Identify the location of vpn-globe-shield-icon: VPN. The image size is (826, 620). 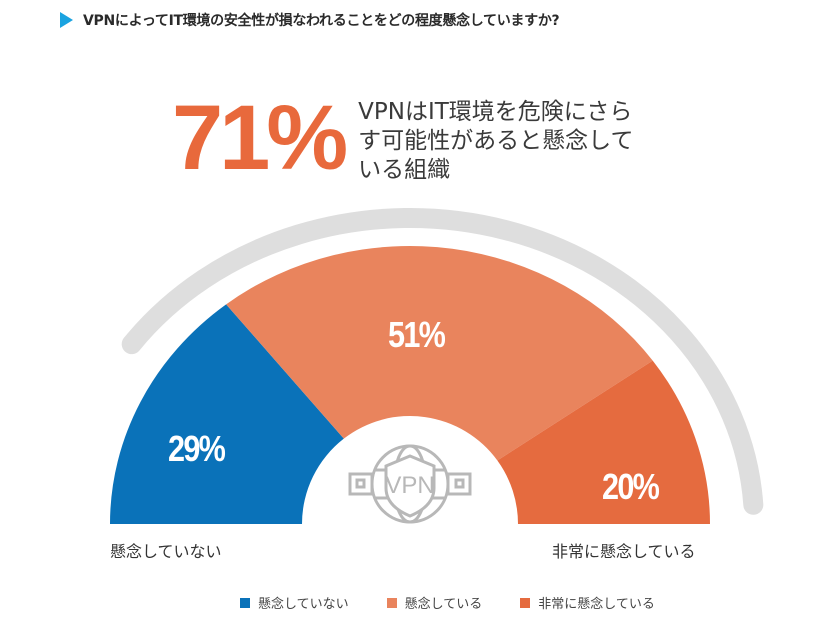
(410, 484).